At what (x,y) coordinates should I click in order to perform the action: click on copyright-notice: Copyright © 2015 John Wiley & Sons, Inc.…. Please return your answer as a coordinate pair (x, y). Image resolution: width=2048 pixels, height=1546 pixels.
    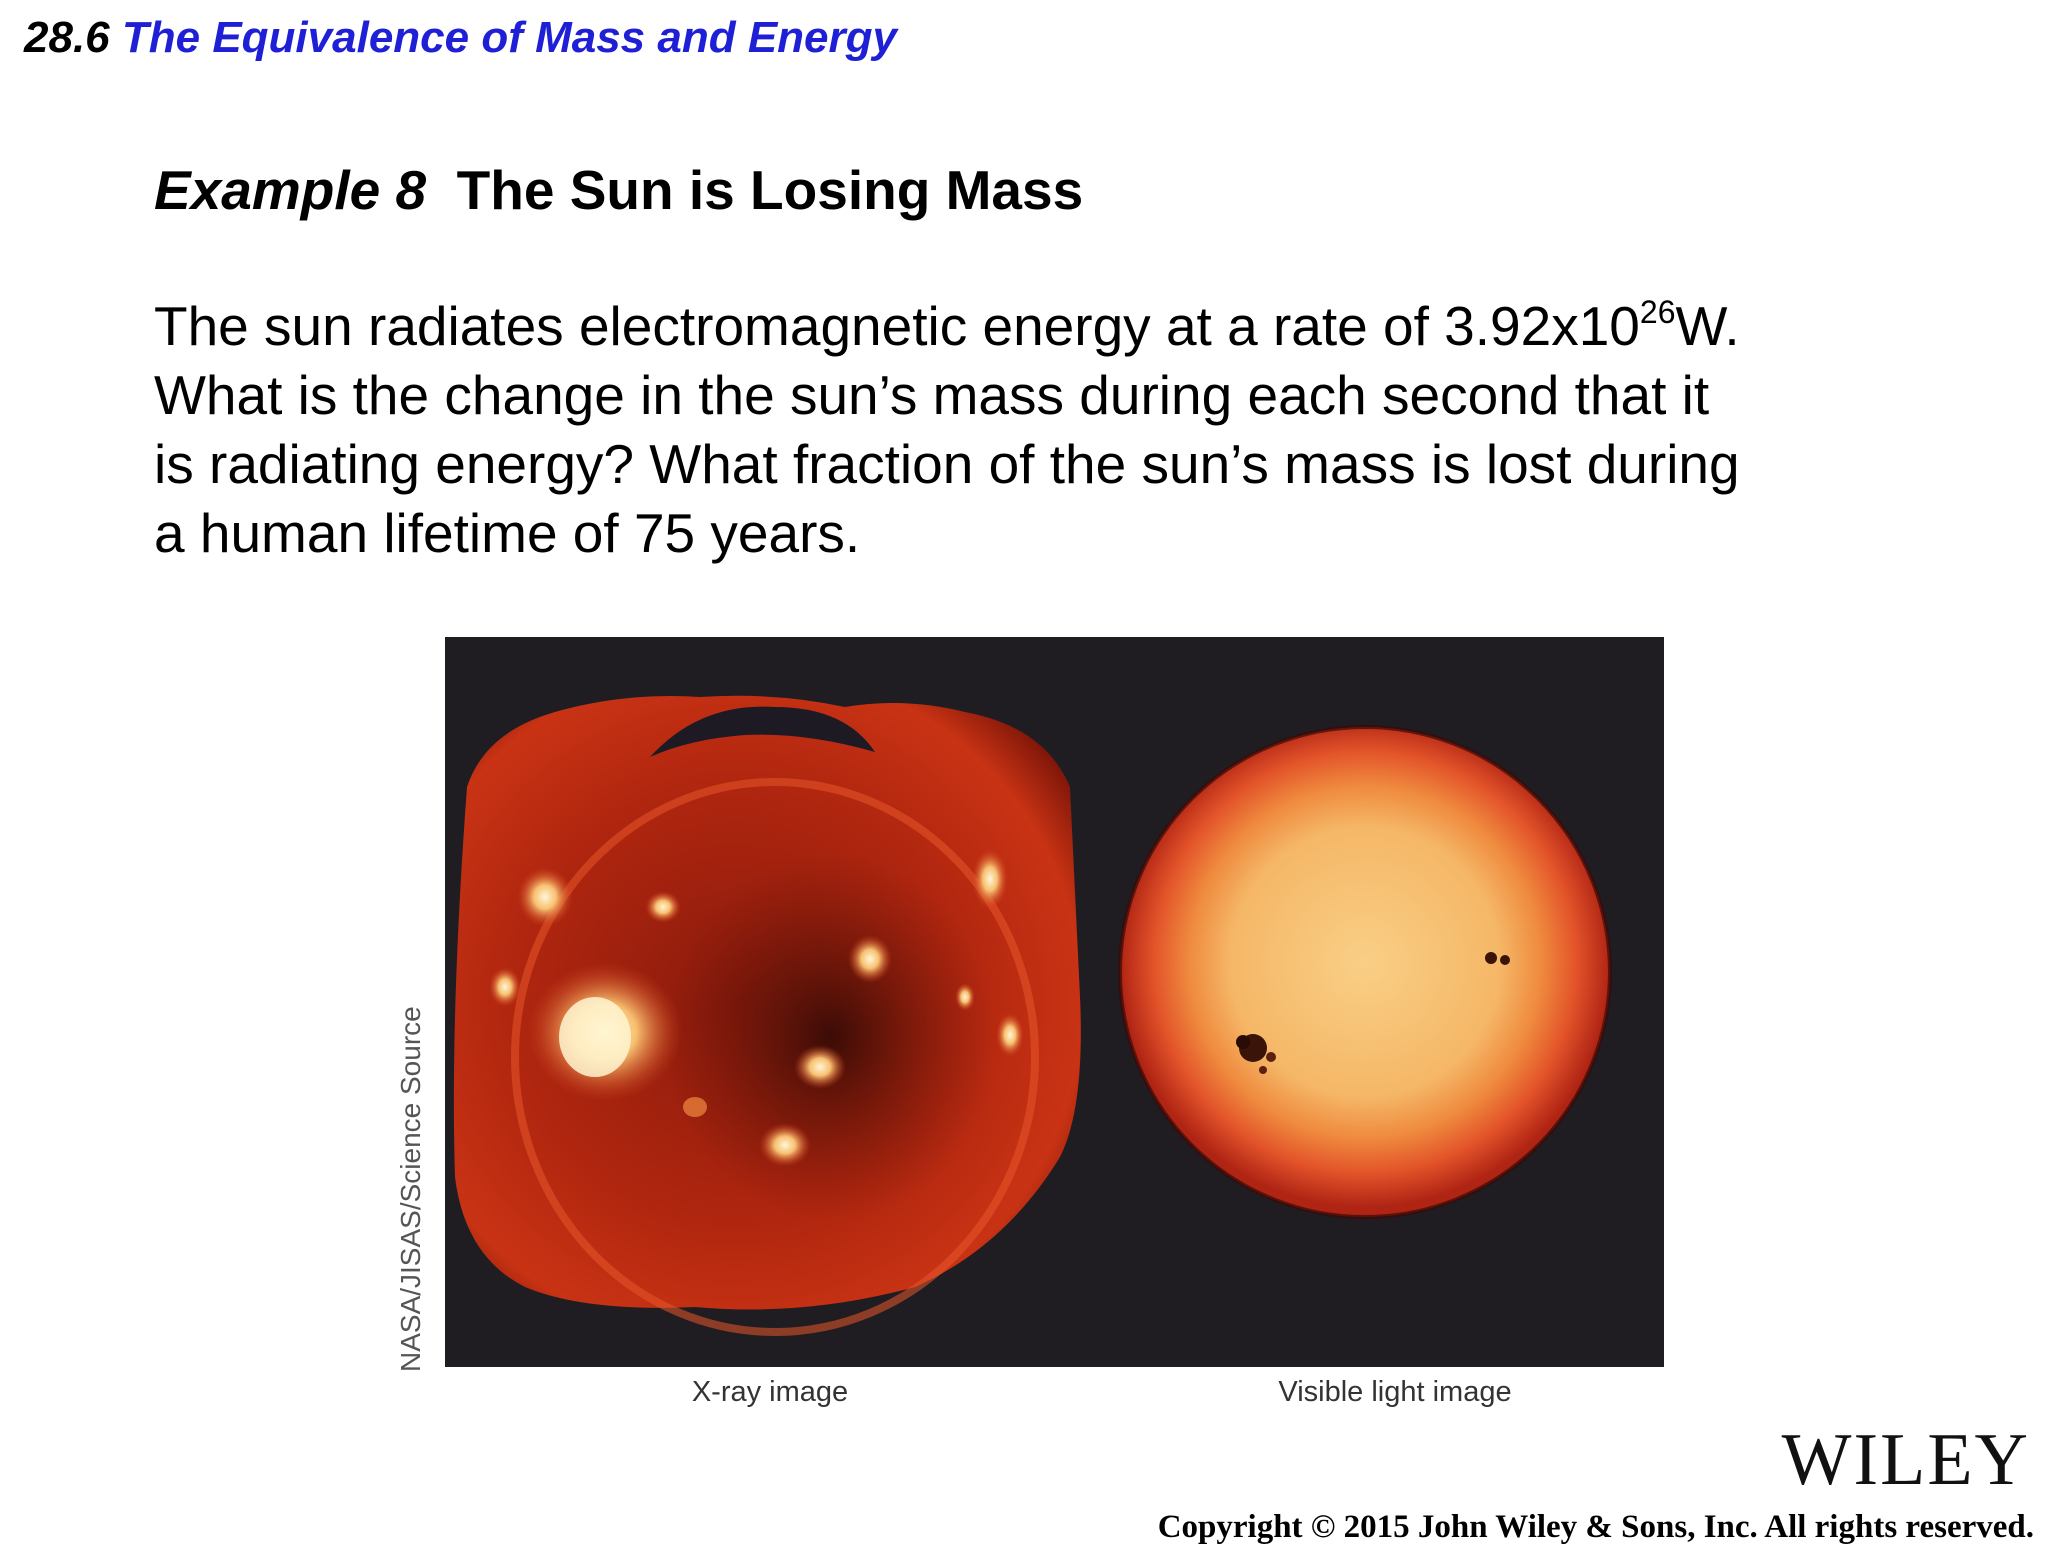
    Looking at the image, I should click on (1595, 1527).